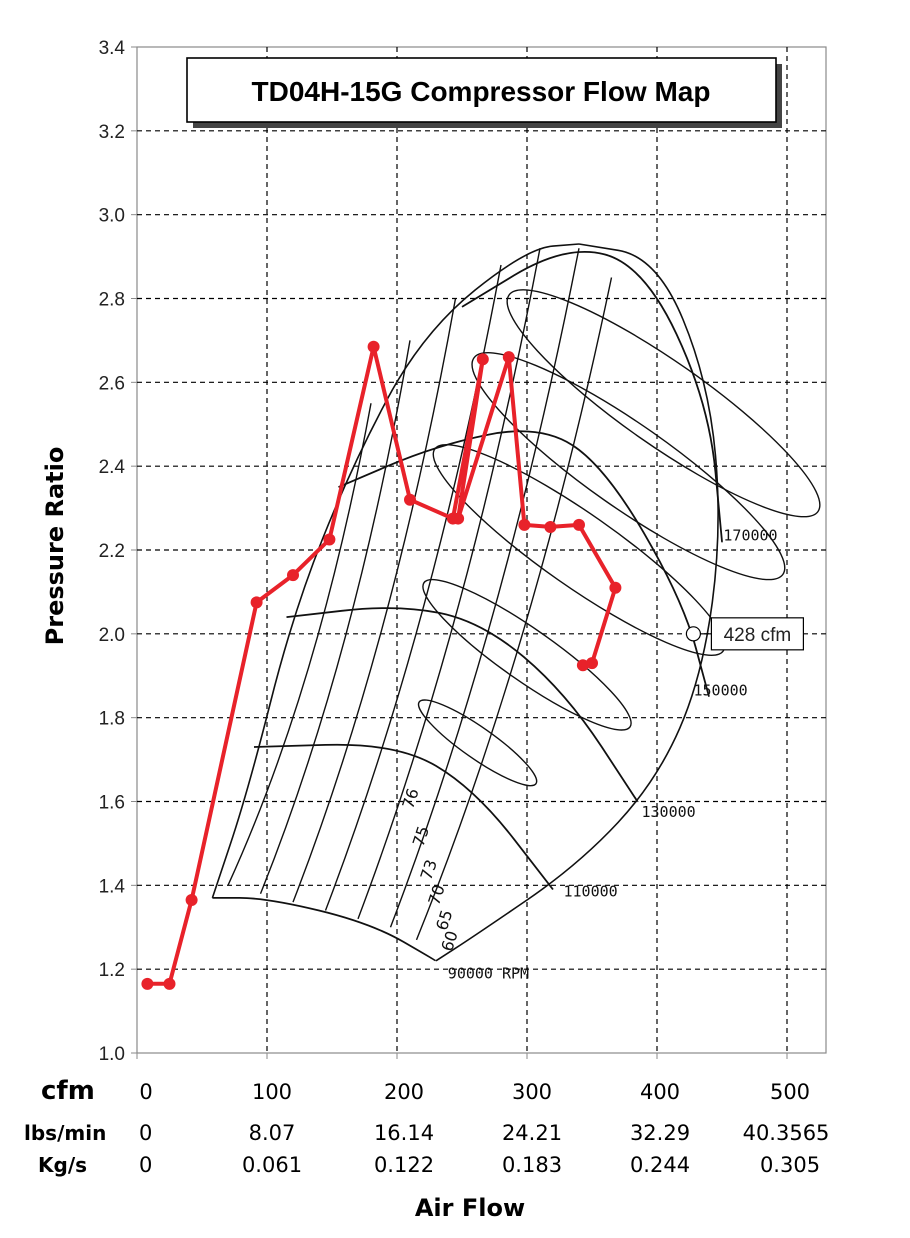 This screenshot has height=1238, width=910. I want to click on y-tick-label: 3.4, so click(112, 48).